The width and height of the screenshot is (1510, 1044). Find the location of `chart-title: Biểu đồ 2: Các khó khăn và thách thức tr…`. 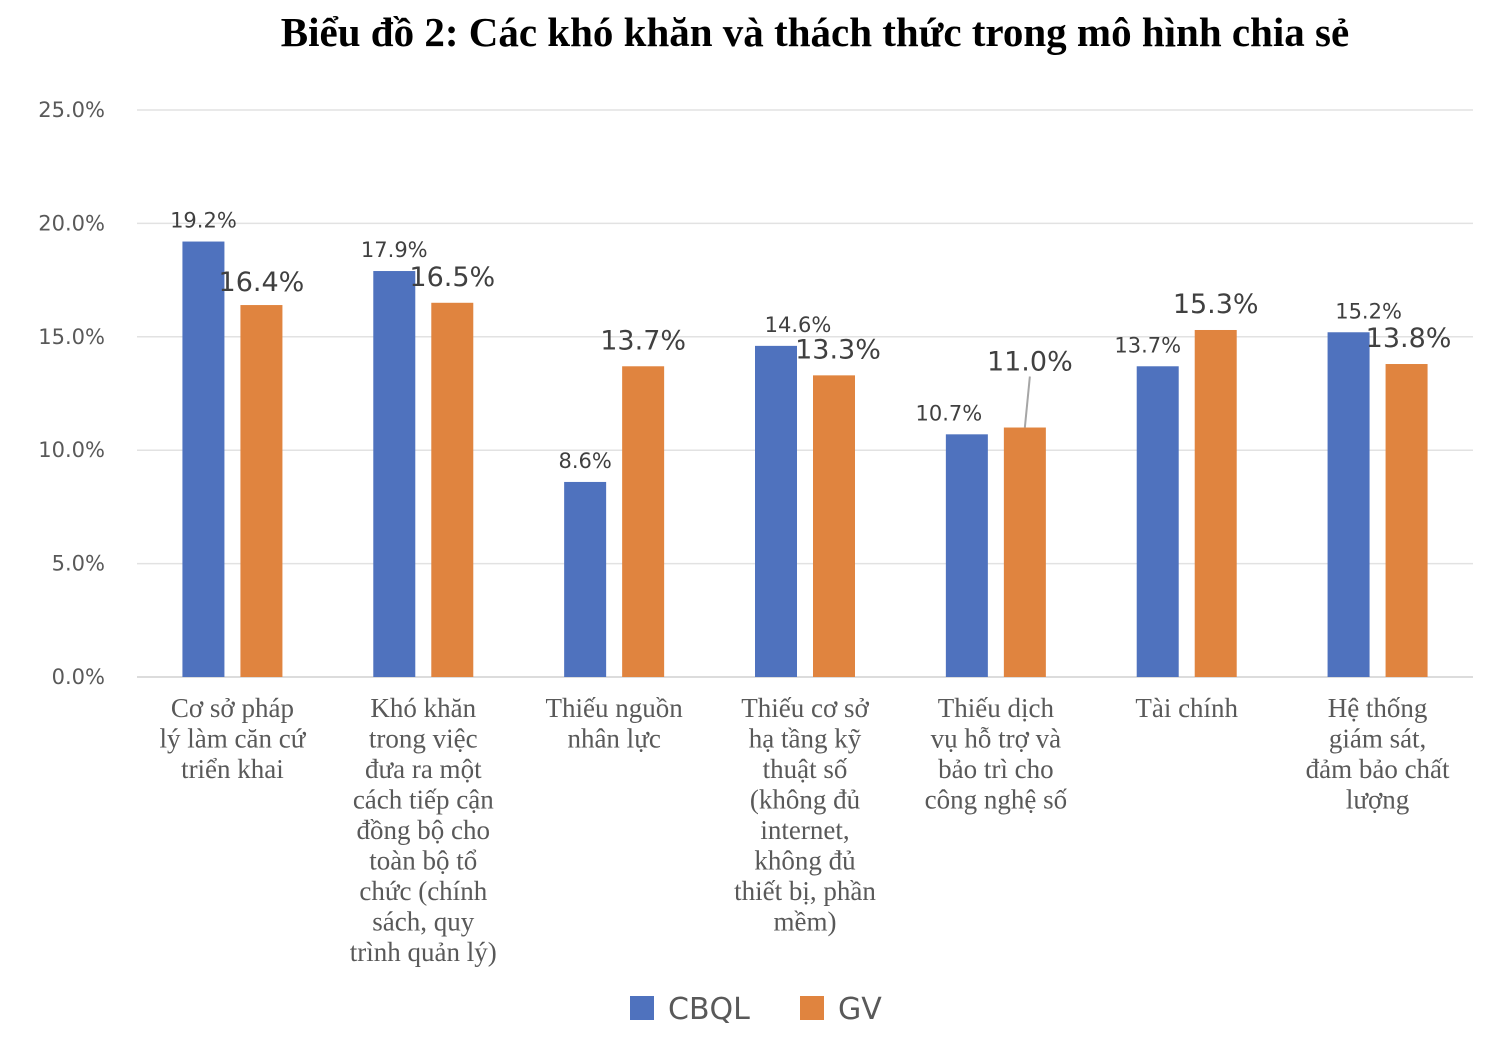

chart-title: Biểu đồ 2: Các khó khăn và thách thức tr… is located at coordinates (815, 32).